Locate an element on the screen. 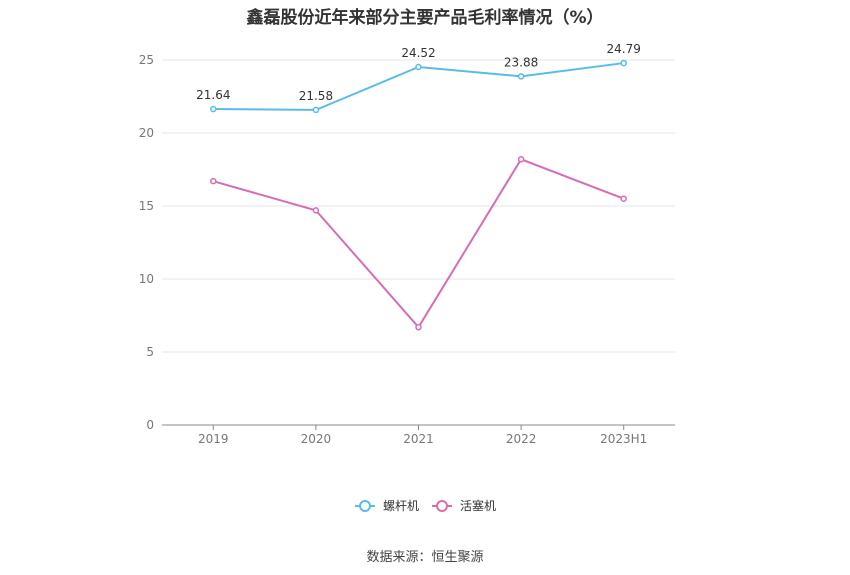  x-tick-label: 2020 is located at coordinates (316, 439).